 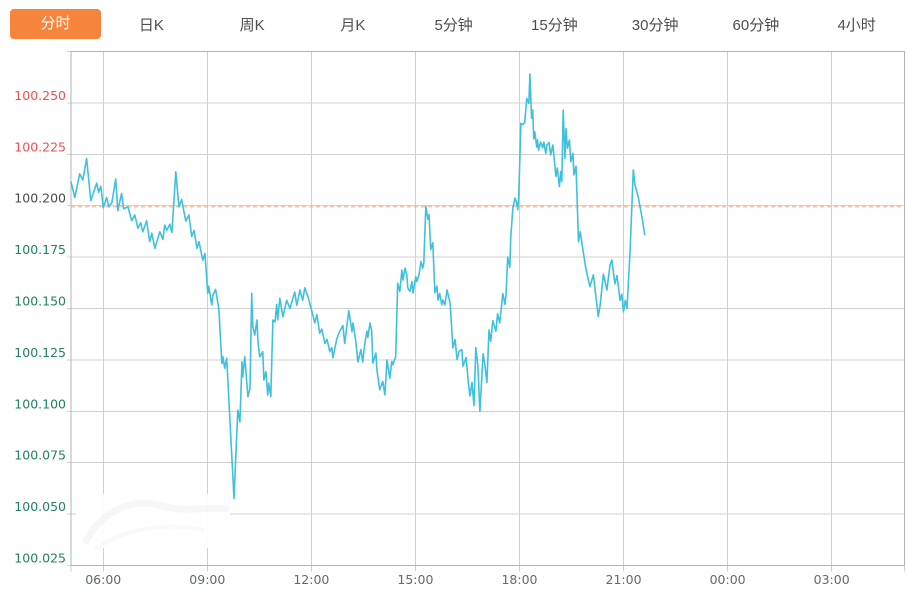 What do you see at coordinates (519, 579) in the screenshot?
I see `svg-text: 18:00` at bounding box center [519, 579].